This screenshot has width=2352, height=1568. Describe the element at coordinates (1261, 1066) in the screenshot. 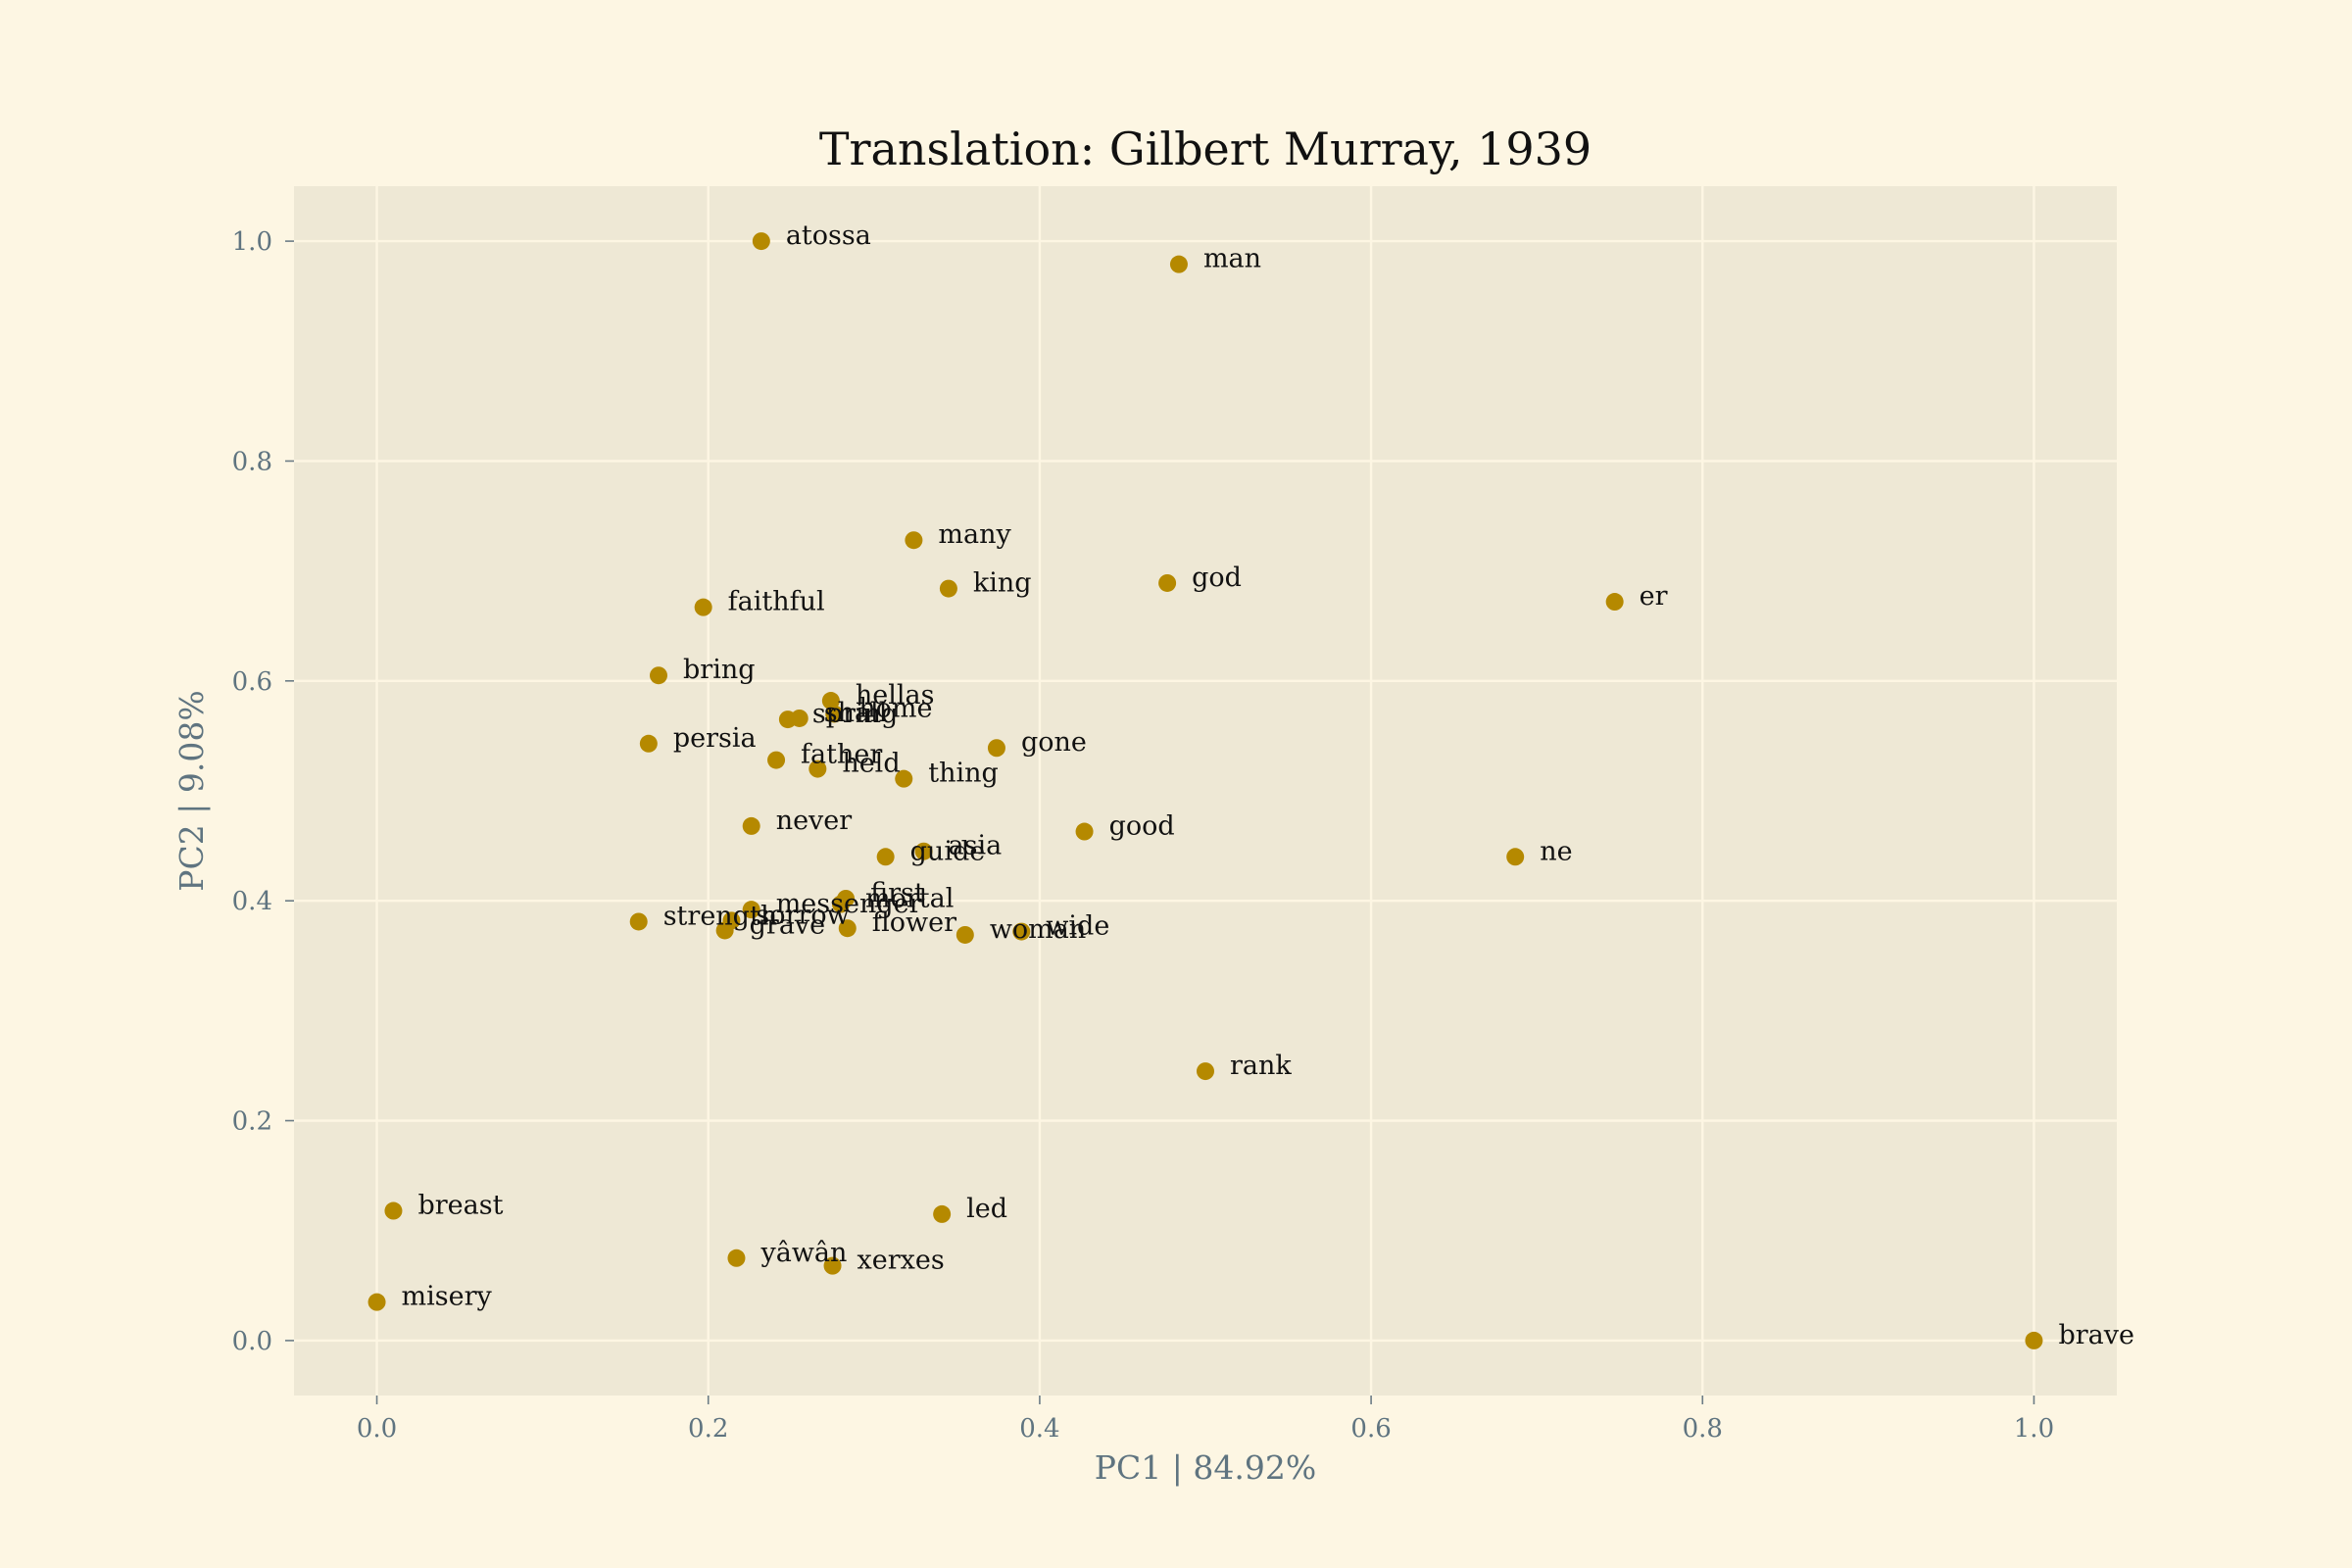

I see `data-label-rank: rank` at that location.